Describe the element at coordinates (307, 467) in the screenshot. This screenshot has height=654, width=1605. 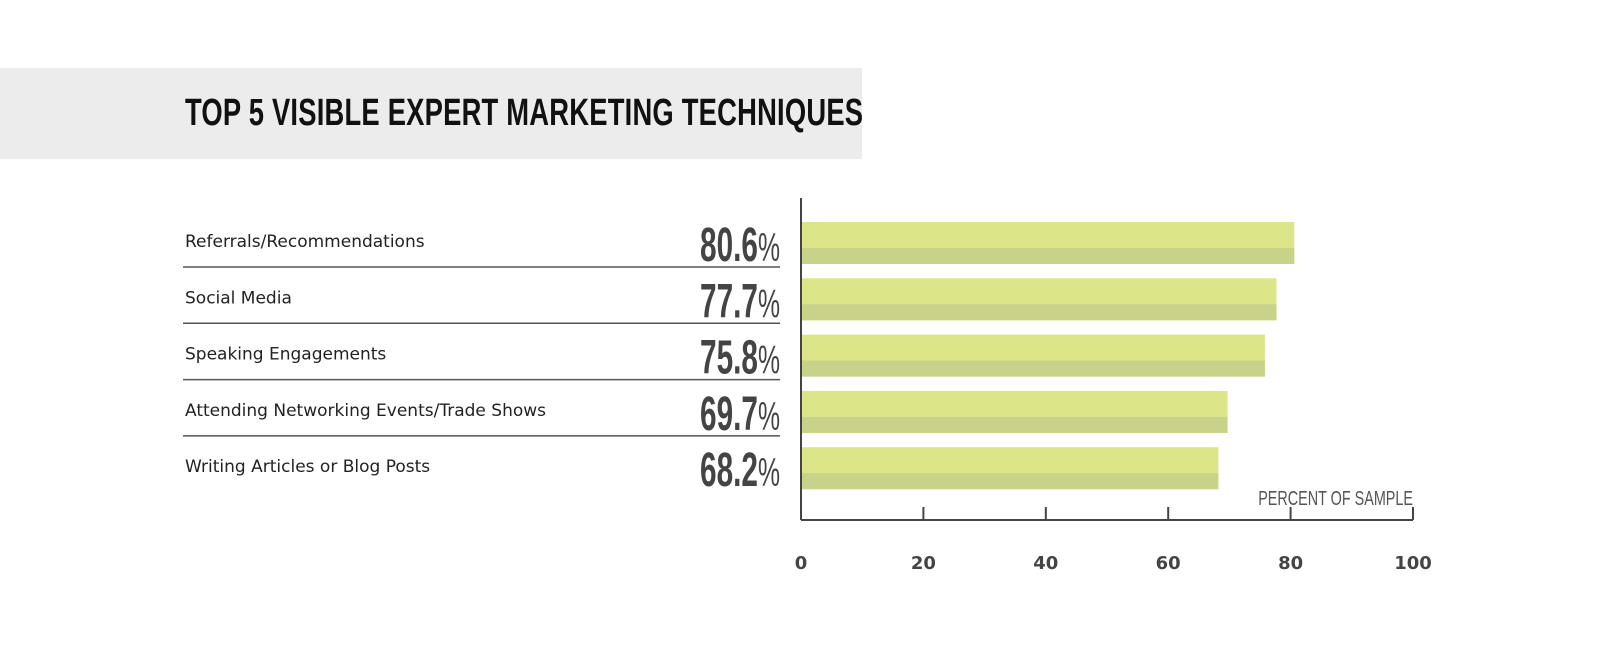
I see `category-label: Writing Articles or Blog Posts` at that location.